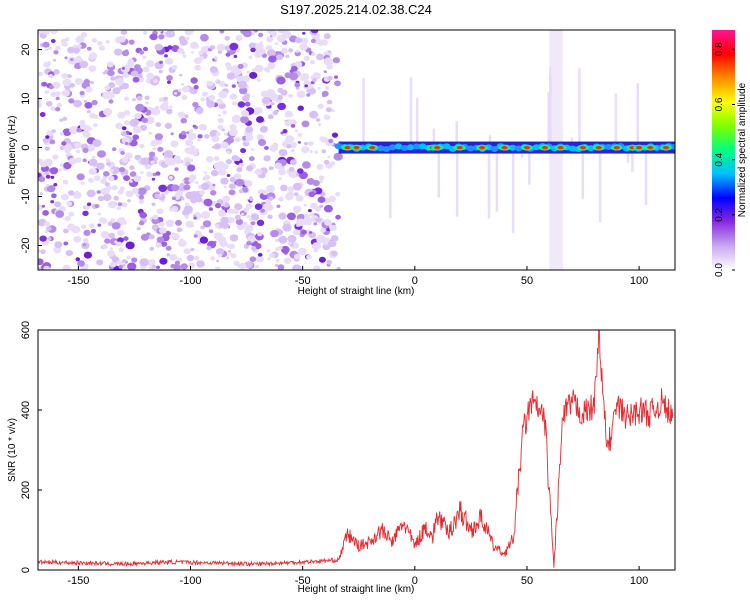  Describe the element at coordinates (26, 246) in the screenshot. I see `y-tick-label: -20` at that location.